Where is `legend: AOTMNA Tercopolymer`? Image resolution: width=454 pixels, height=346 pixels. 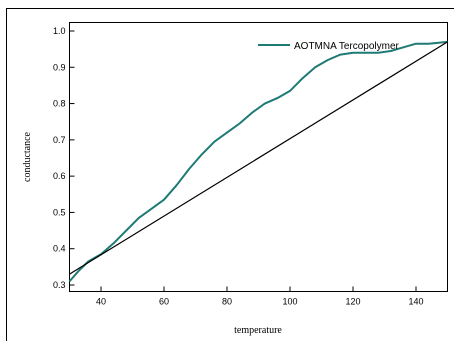 legend: AOTMNA Tercopolymer is located at coordinates (329, 46).